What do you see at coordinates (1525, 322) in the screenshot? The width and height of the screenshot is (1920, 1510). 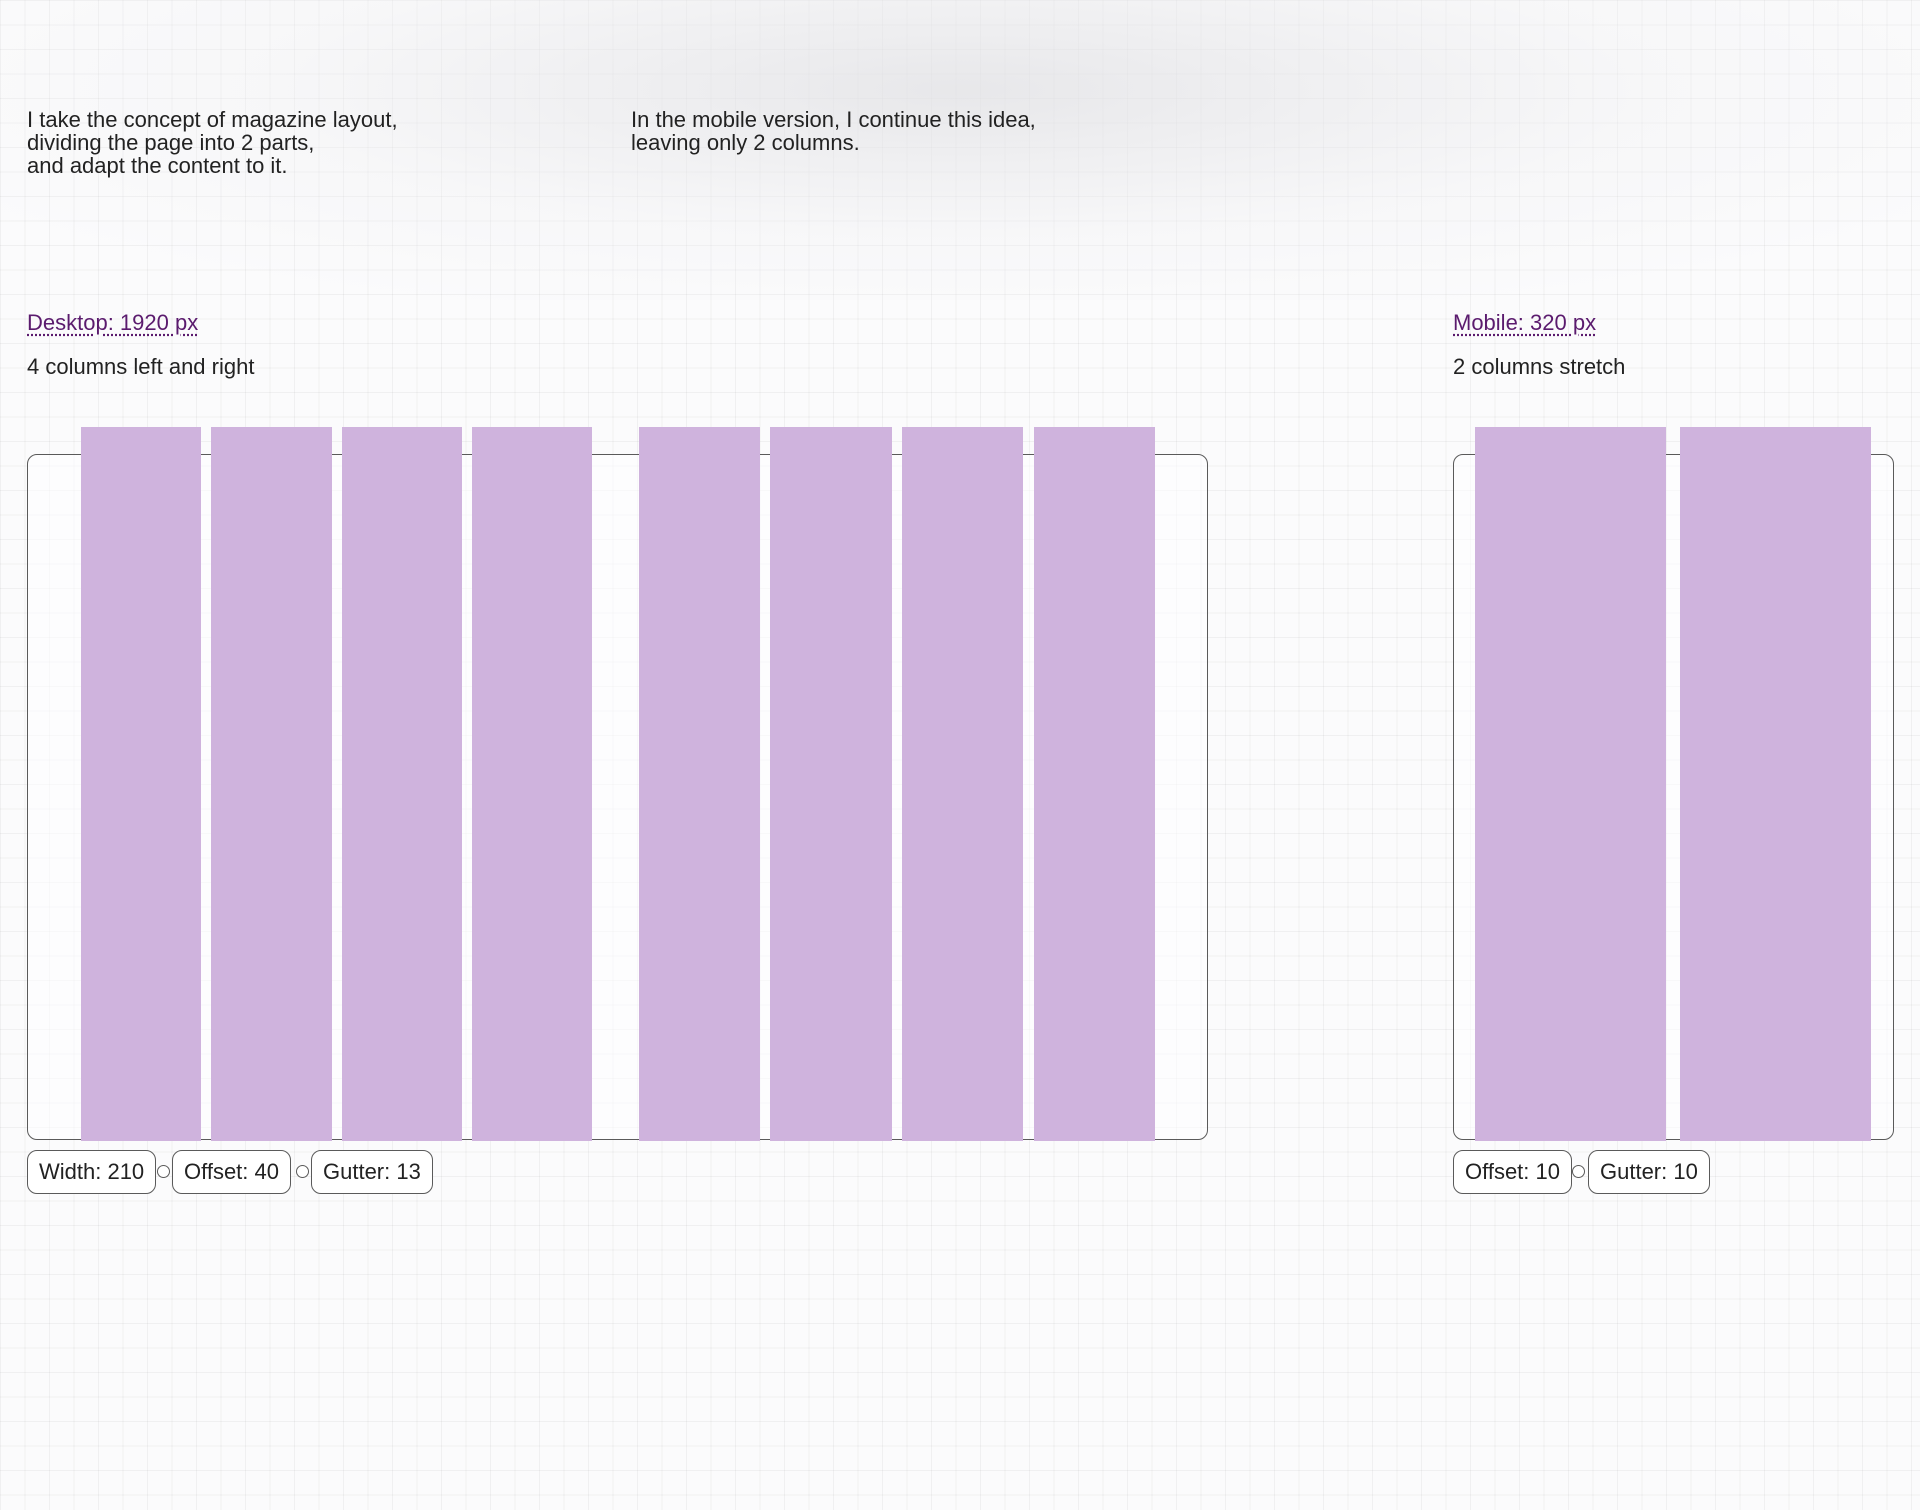 I see `mobile-title-link: Mobile: 320 px` at bounding box center [1525, 322].